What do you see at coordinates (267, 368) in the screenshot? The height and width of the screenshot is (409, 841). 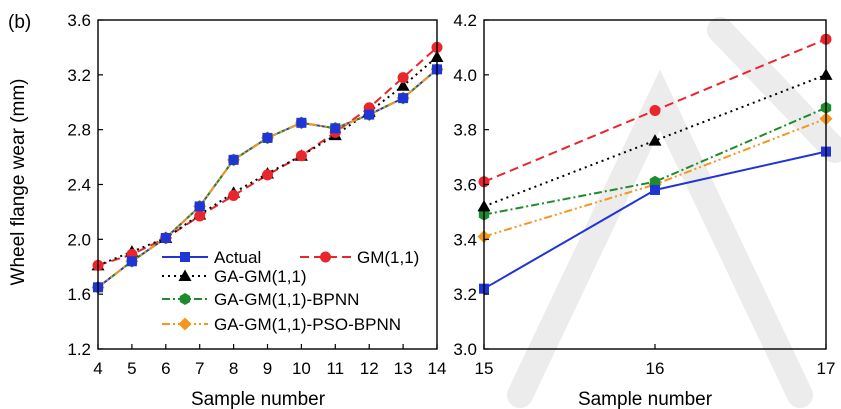 I see `x-tick-label: 9` at bounding box center [267, 368].